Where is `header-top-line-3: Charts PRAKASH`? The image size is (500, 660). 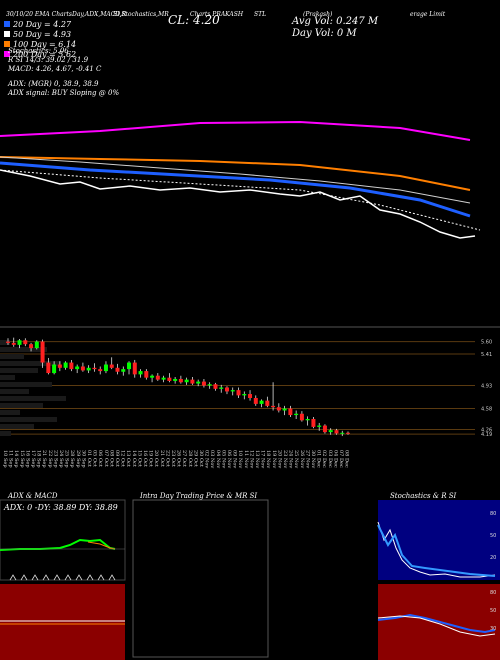
header-top-line-3: Charts PRAKASH is located at coordinates (217, 14).